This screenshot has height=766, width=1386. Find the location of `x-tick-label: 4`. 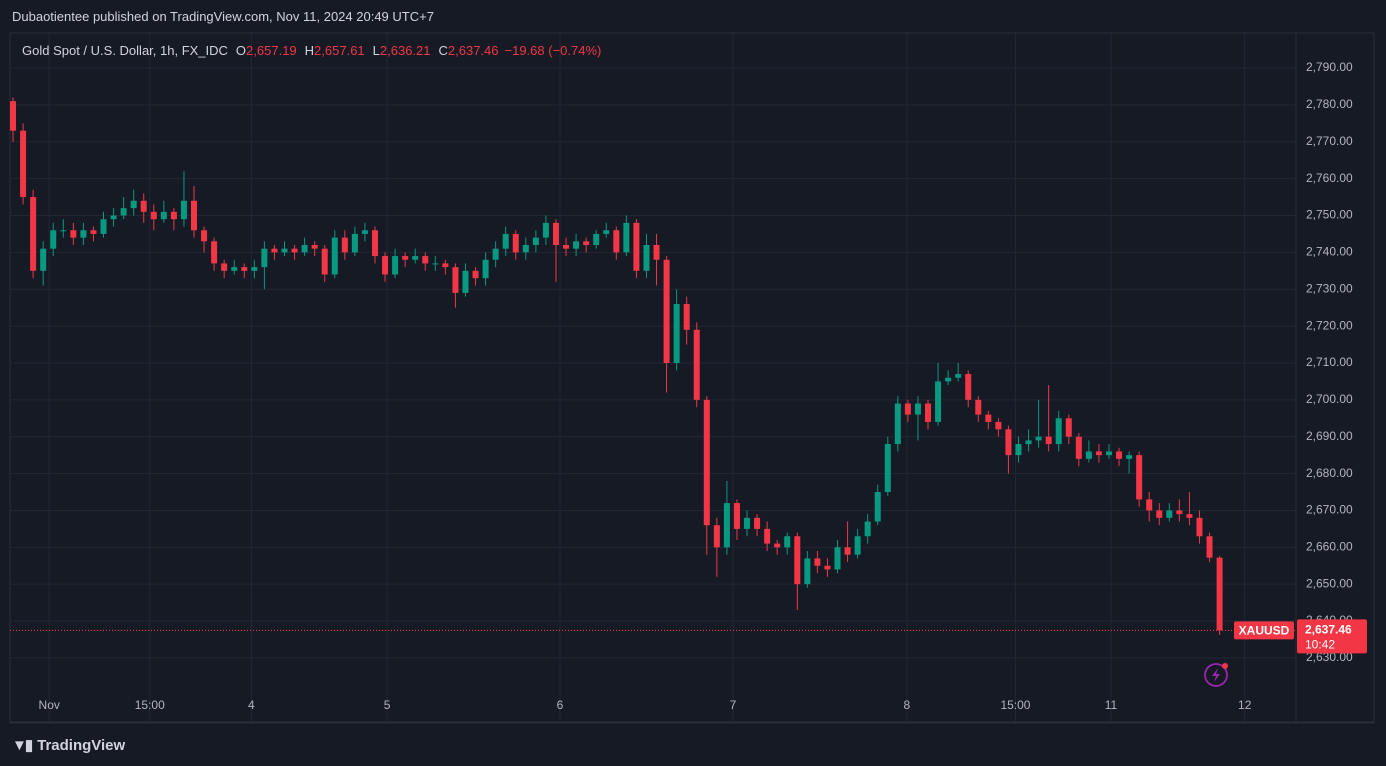

x-tick-label: 4 is located at coordinates (251, 705).